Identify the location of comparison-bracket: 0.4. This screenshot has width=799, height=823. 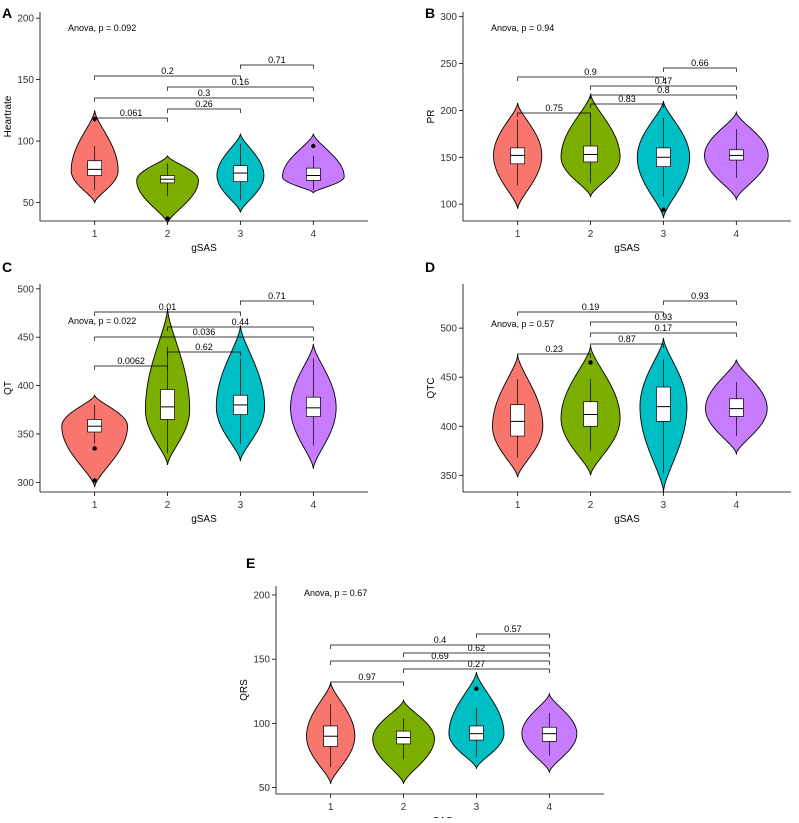
(440, 642).